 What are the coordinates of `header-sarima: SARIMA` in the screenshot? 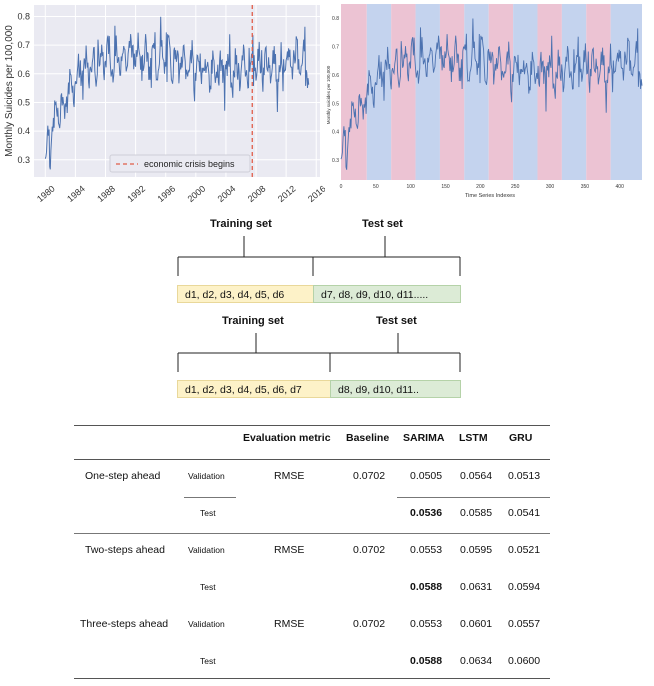 It's located at (424, 438).